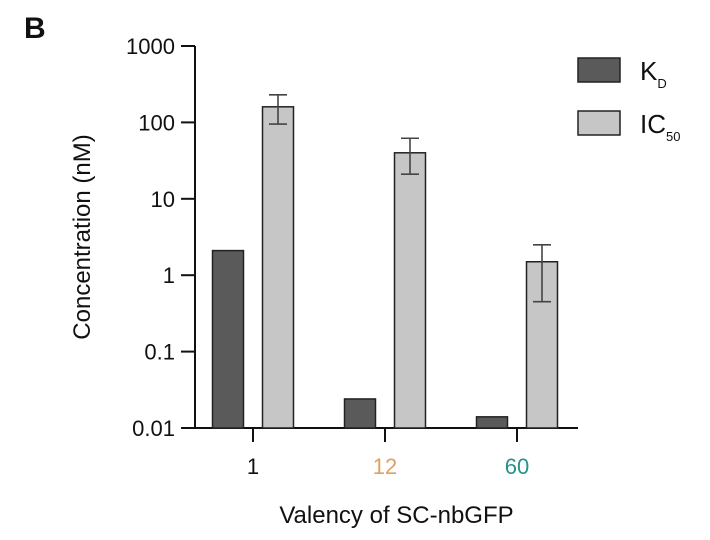 The image size is (710, 540). Describe the element at coordinates (517, 466) in the screenshot. I see `x-tick-label: 60` at that location.